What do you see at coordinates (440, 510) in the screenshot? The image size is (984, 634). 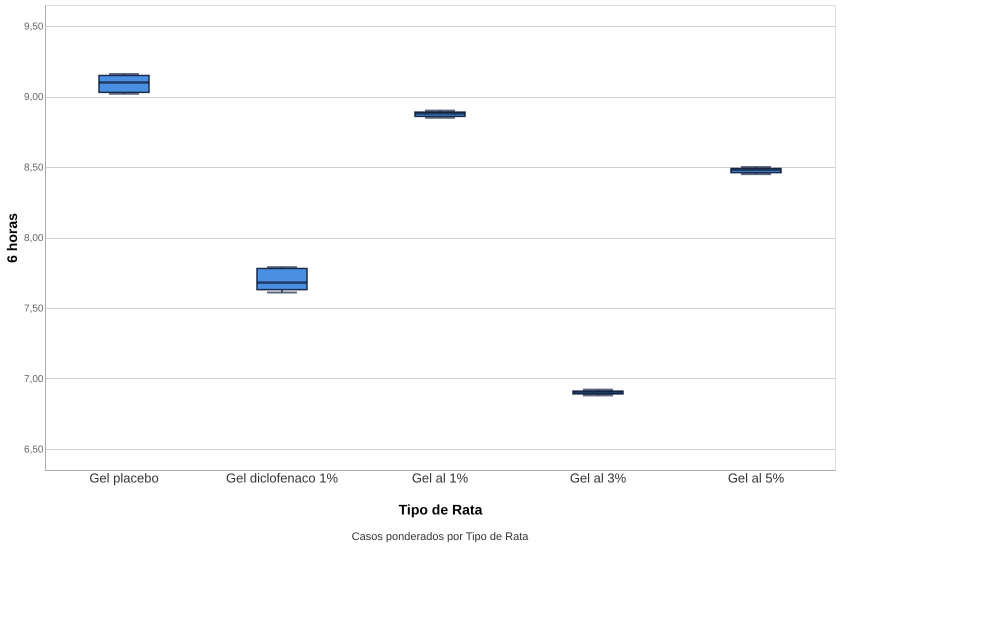 I see `x-axis-title: Tipo de Rata` at bounding box center [440, 510].